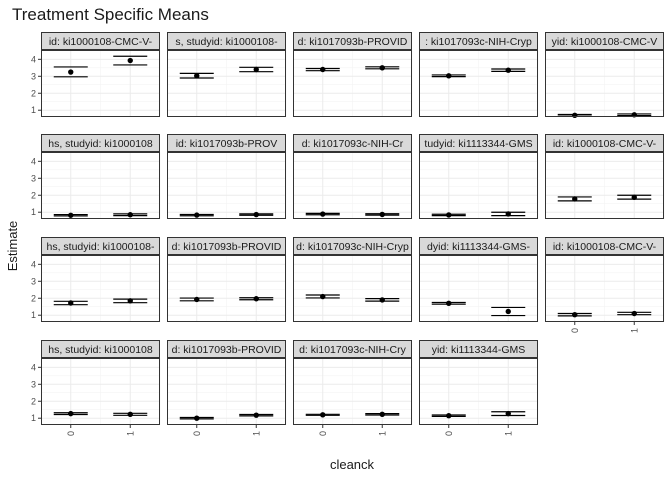  Describe the element at coordinates (479, 350) in the screenshot. I see `facet-strip-label: yid: ki1113344-GMS` at that location.